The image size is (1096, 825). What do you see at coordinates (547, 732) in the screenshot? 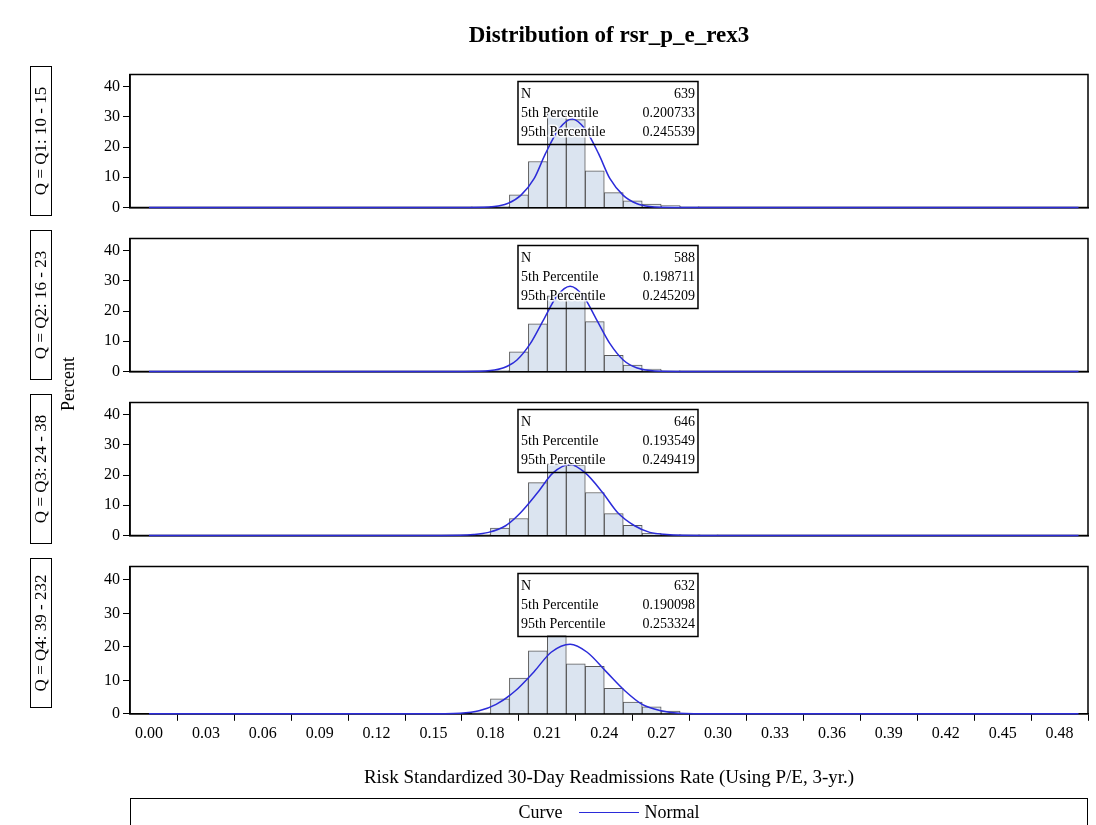
I see `x-tick-label: 0.21` at bounding box center [547, 732].